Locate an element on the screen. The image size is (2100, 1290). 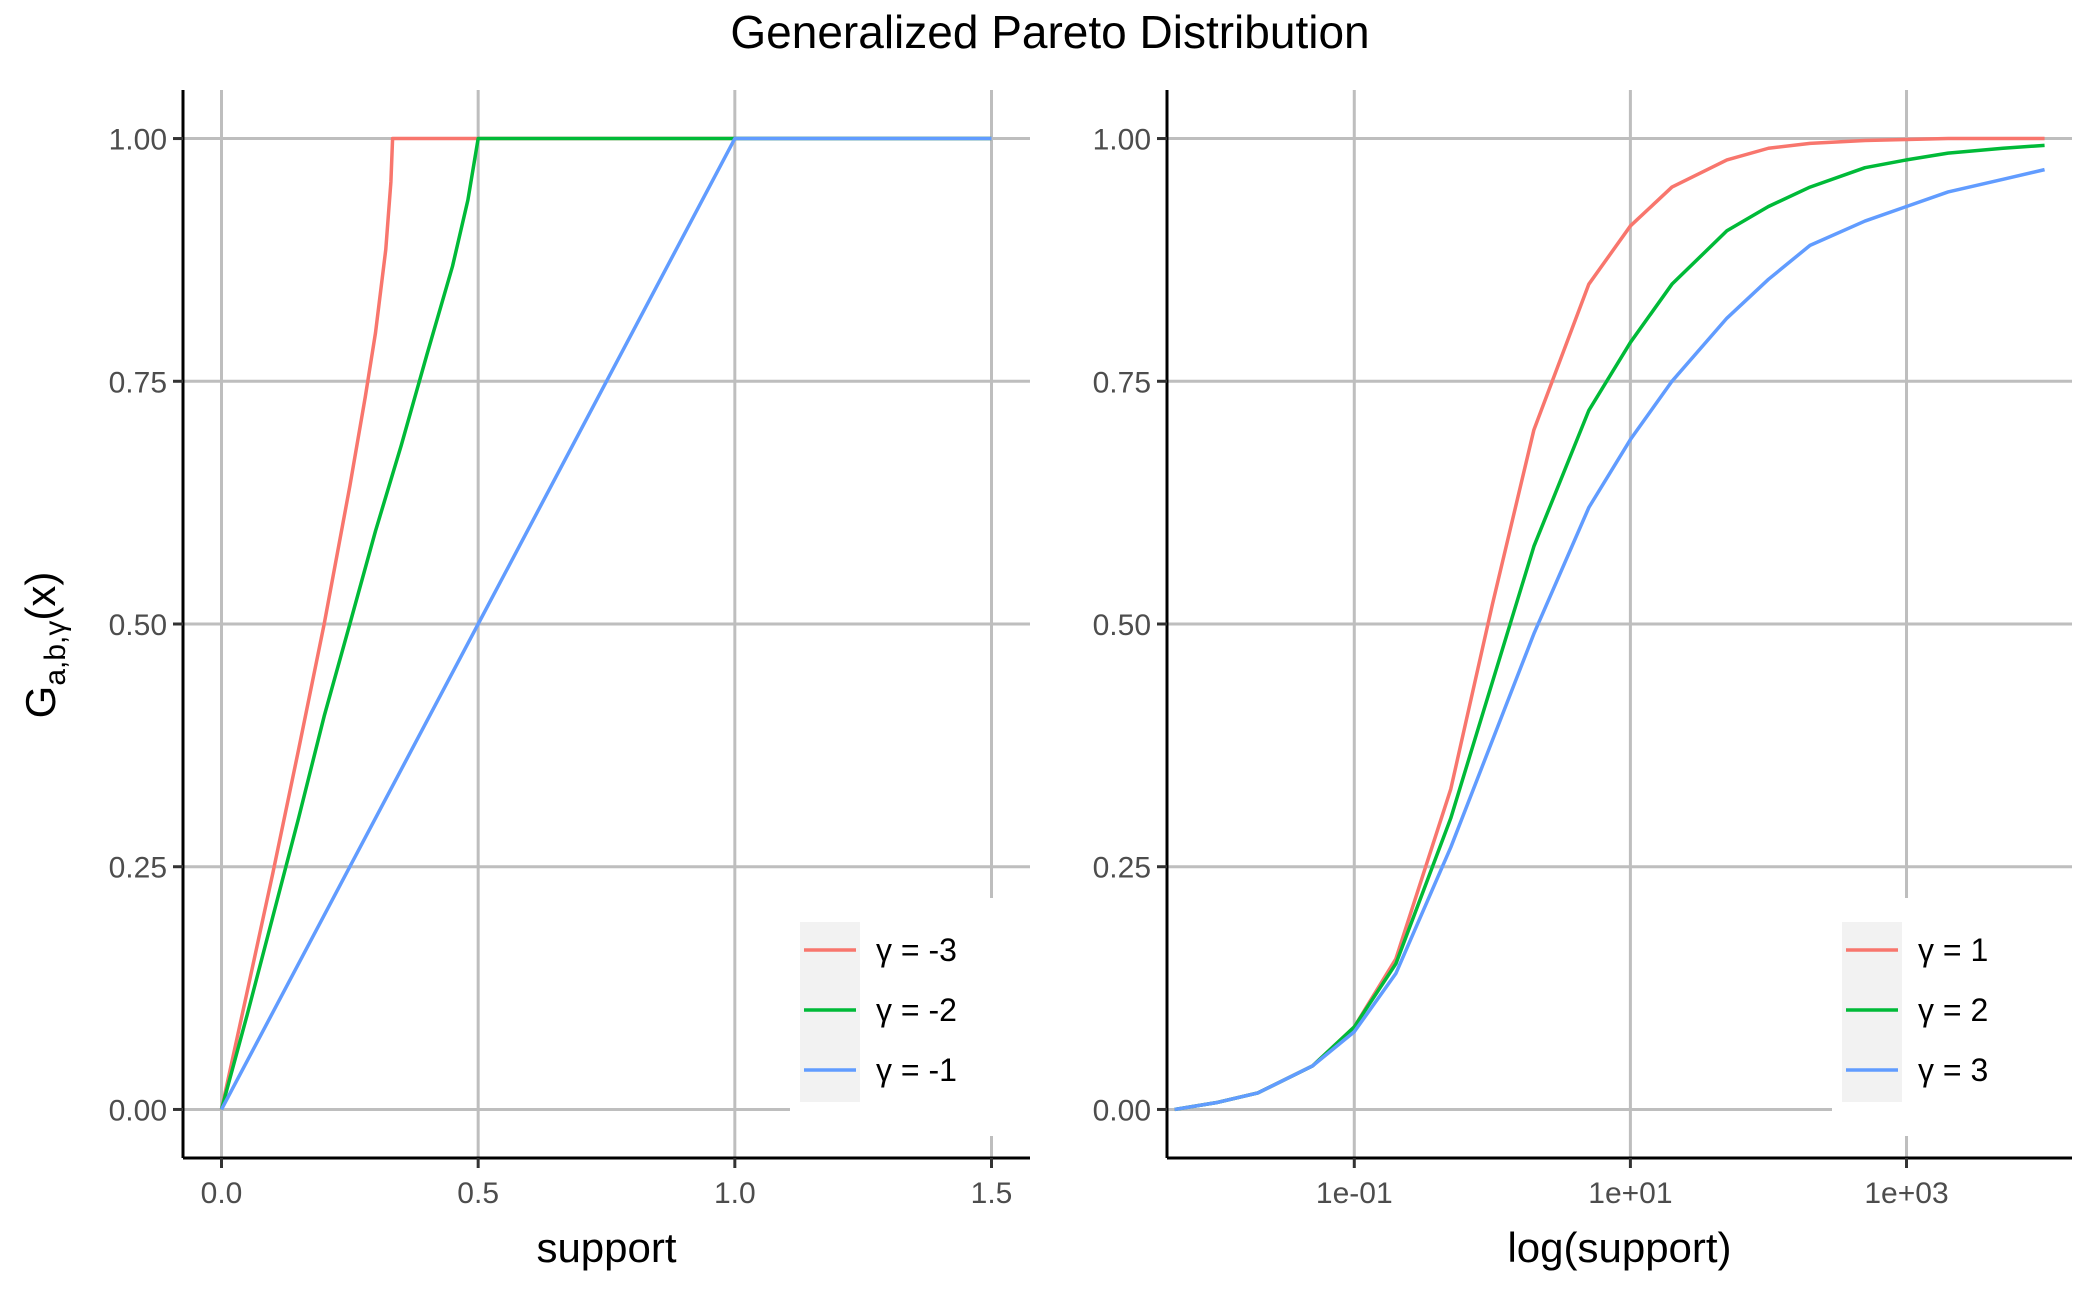
left-legend-label-2: γ = -2 is located at coordinates (916, 1010).